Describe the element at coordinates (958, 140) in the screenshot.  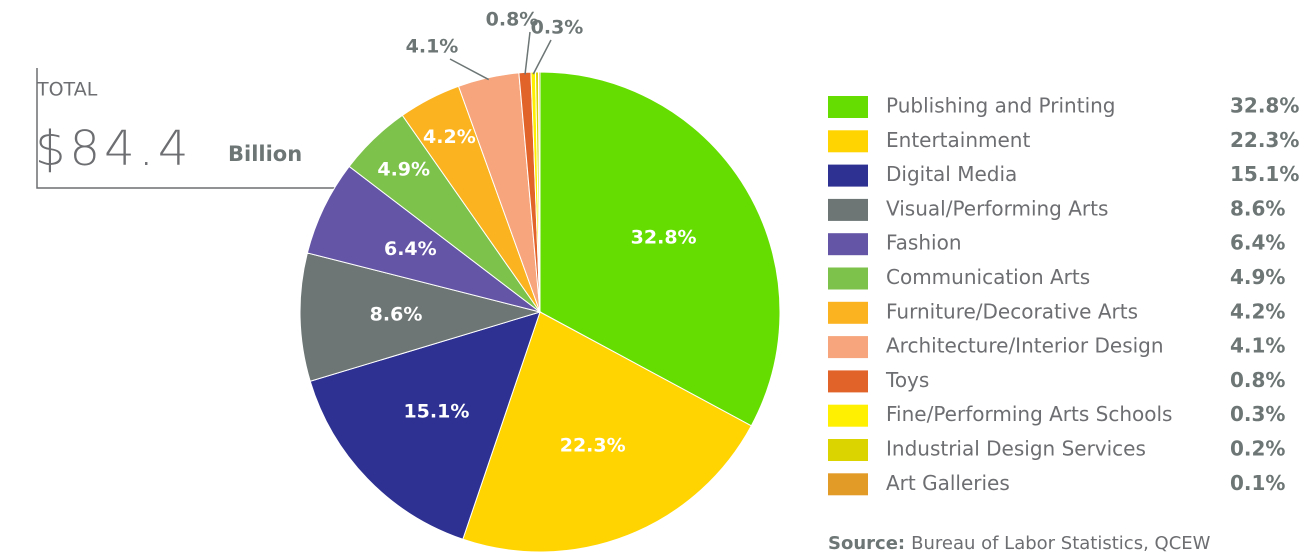
I see `legend-label: Entertainment` at that location.